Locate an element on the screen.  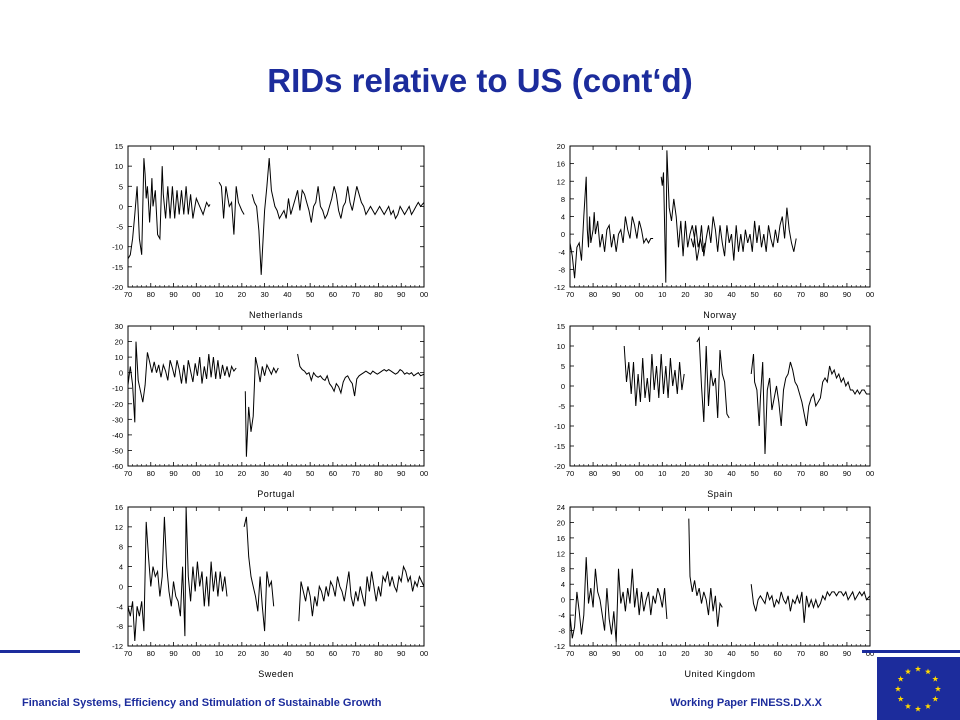
y-tick-label: 12 is located at coordinates (561, 181).